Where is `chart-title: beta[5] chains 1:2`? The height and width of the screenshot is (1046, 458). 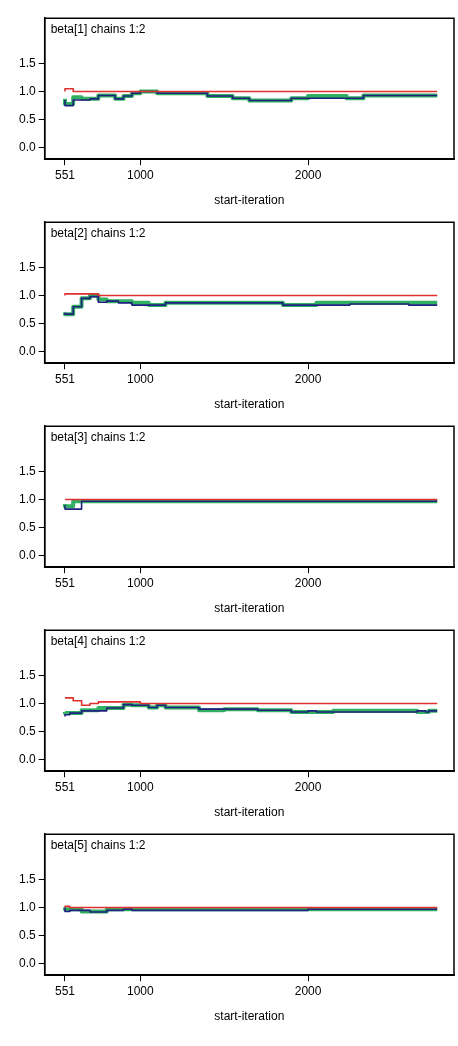 chart-title: beta[5] chains 1:2 is located at coordinates (98, 844).